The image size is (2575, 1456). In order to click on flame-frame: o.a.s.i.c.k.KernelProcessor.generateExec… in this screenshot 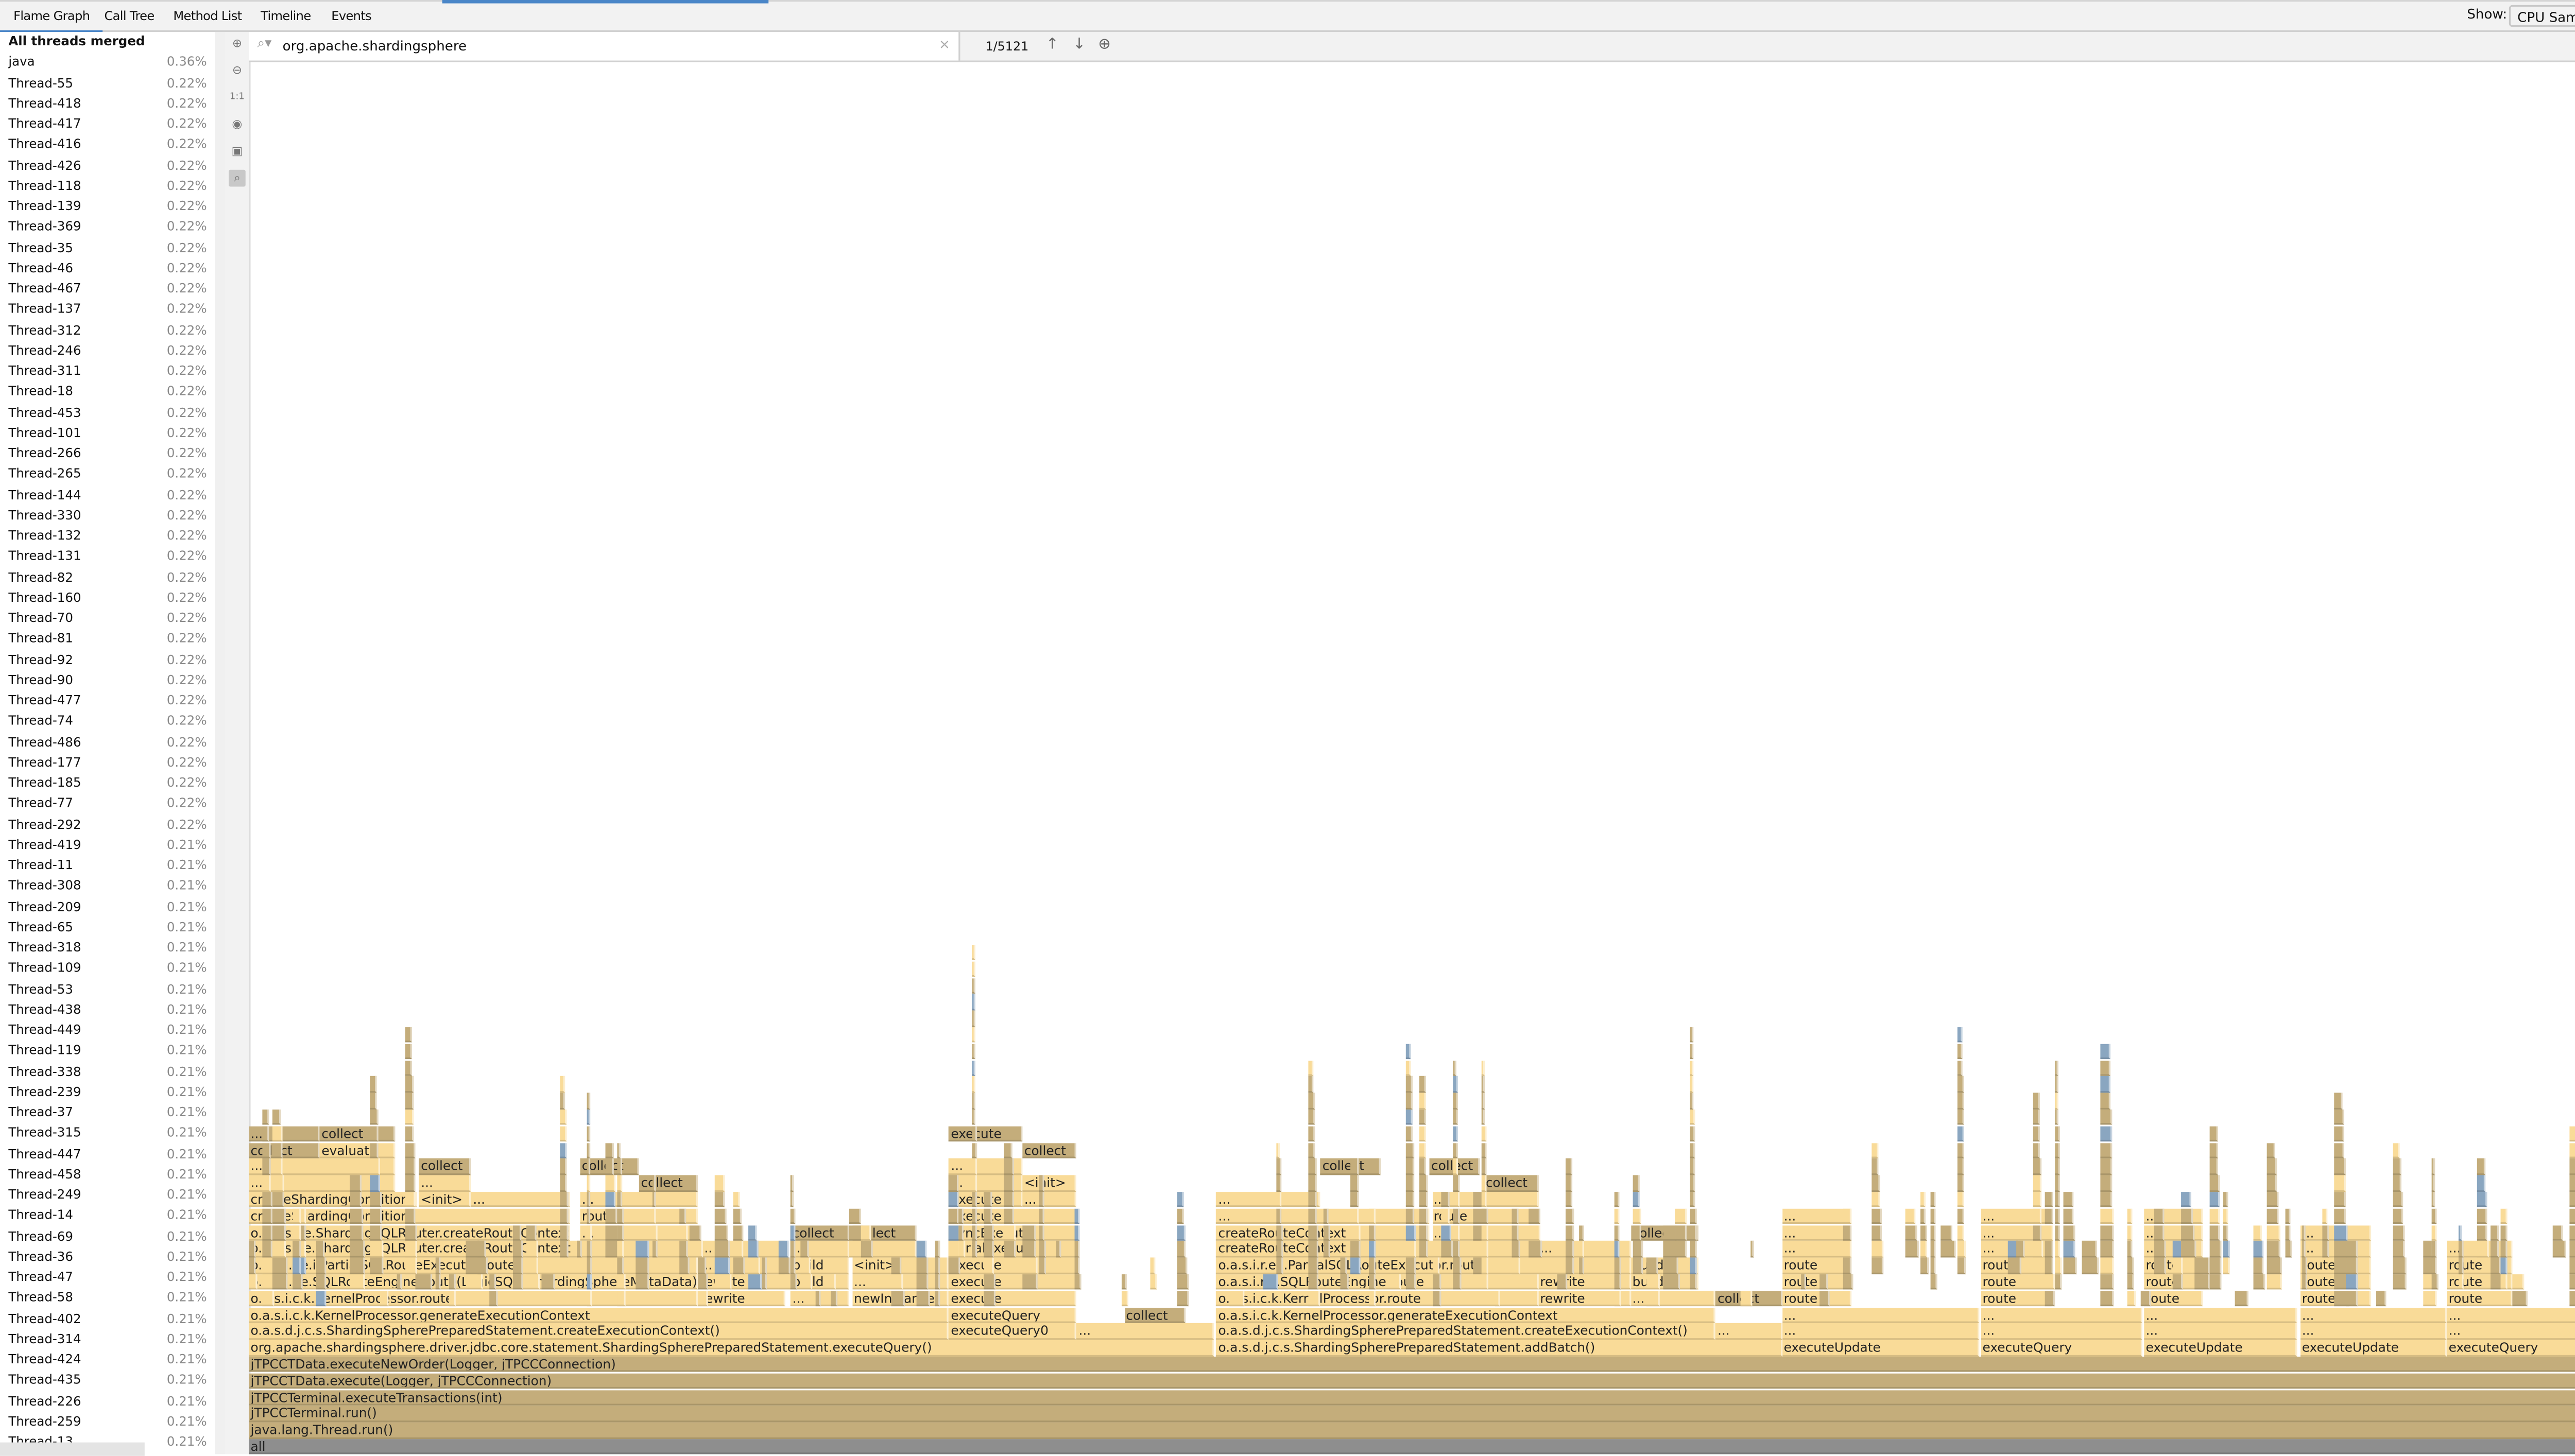, I will do `click(600, 1315)`.